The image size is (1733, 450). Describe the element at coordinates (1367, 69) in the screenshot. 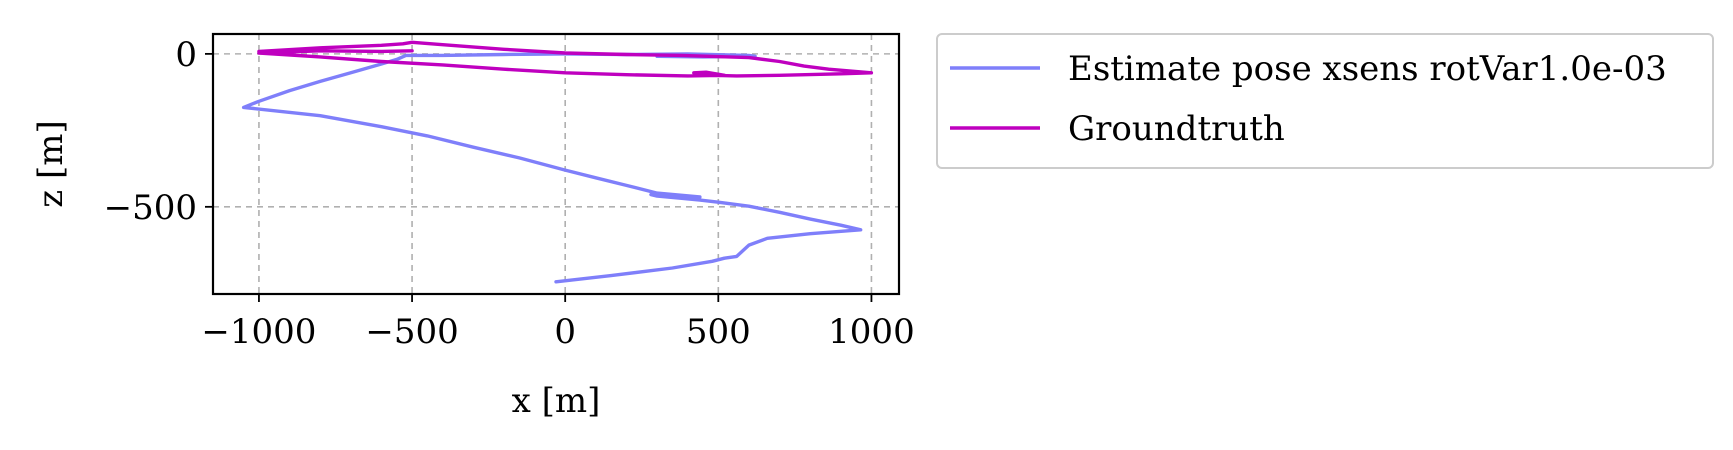

I see `legend-label-estimate: Estimate pose xsens rotVar1.0e-03` at that location.